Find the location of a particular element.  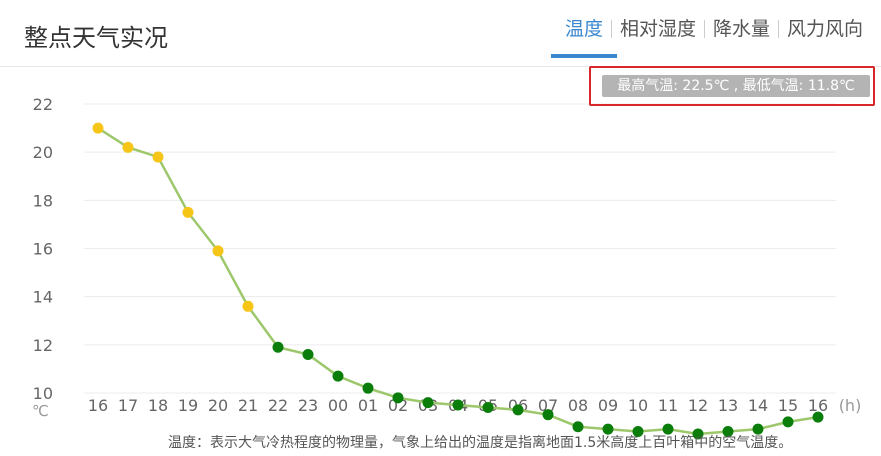

y-tick-label: 10 is located at coordinates (43, 393).